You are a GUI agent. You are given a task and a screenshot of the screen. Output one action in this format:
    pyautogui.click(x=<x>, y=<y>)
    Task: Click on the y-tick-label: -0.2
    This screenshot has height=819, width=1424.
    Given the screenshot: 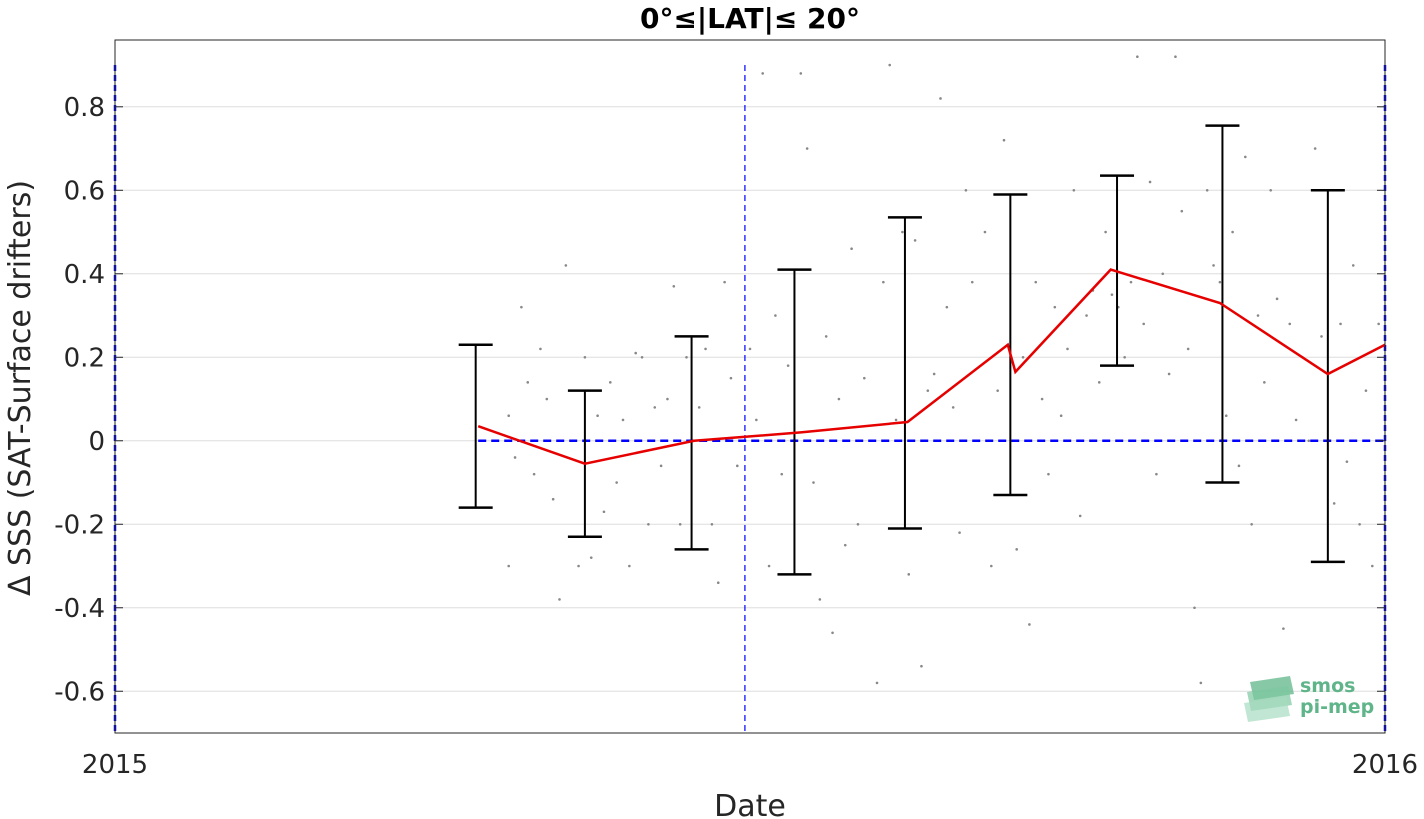 What is the action you would take?
    pyautogui.click(x=79, y=525)
    